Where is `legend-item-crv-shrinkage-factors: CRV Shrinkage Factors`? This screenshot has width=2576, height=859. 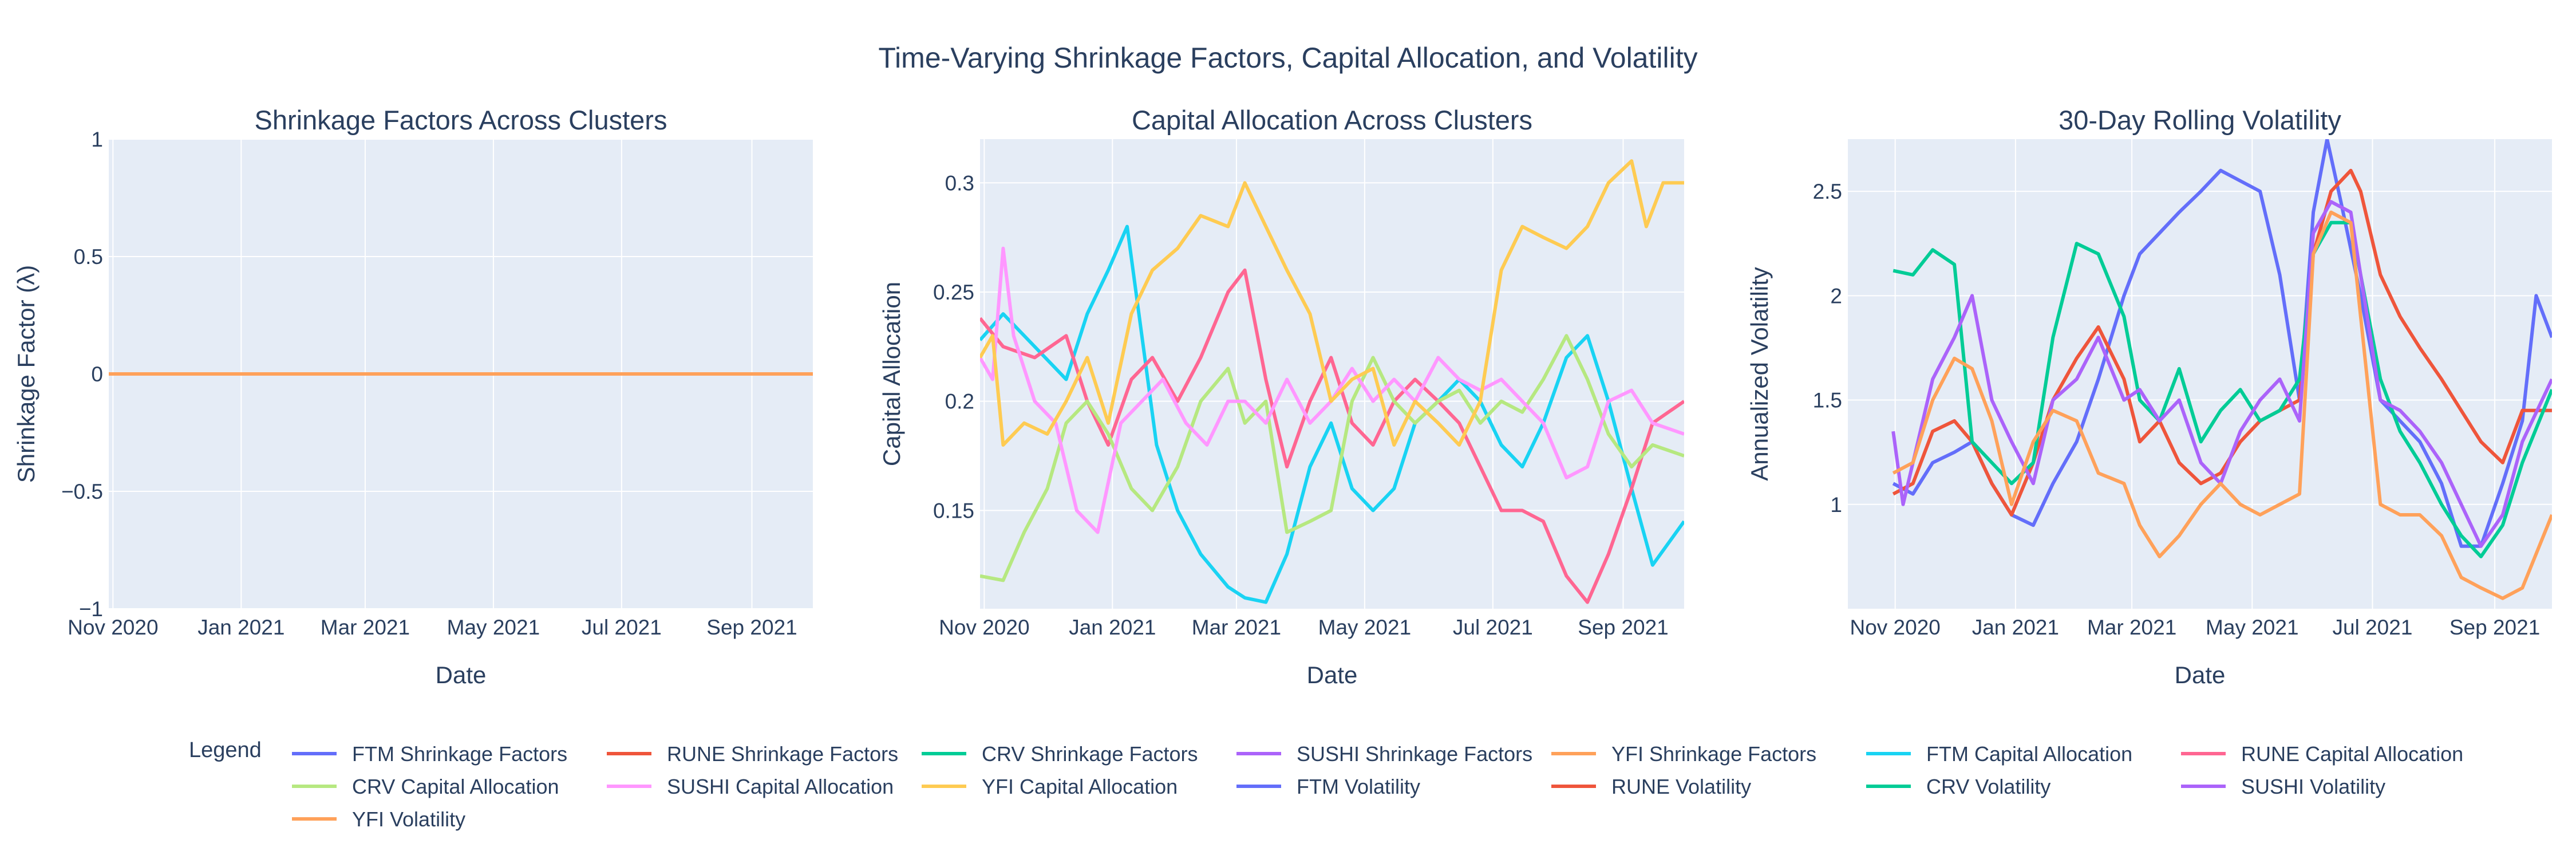
legend-item-crv-shrinkage-factors: CRV Shrinkage Factors is located at coordinates (1060, 754).